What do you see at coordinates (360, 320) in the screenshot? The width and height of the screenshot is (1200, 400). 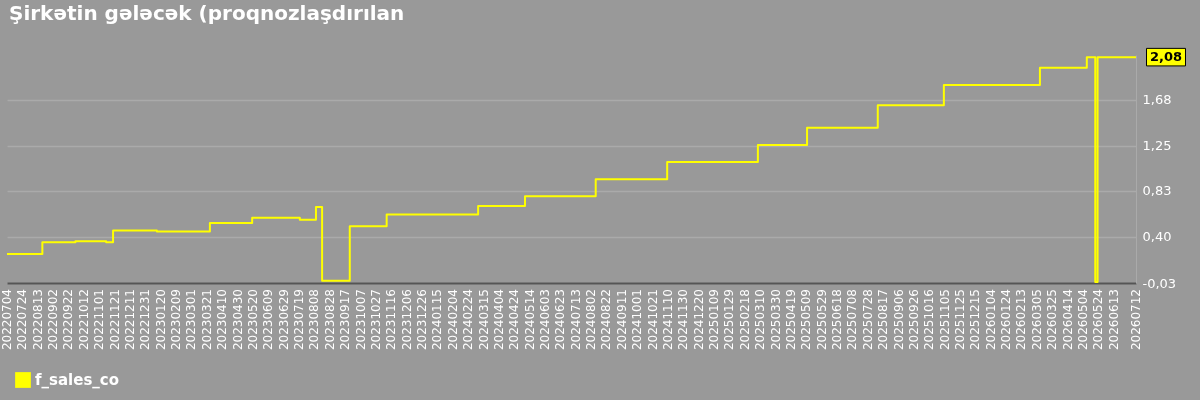 I see `x-tick-label: 20231007` at bounding box center [360, 320].